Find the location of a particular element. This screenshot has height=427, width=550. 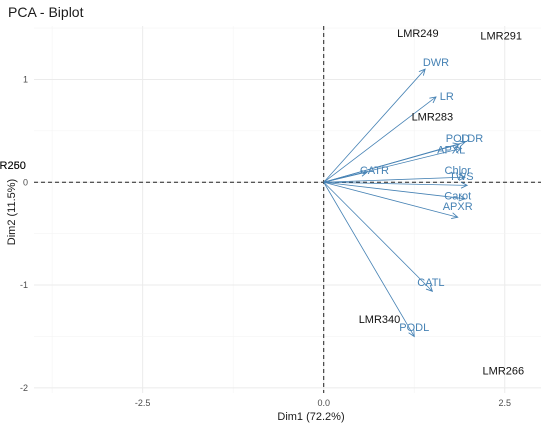

variable-label-lr: LR is located at coordinates (447, 97).